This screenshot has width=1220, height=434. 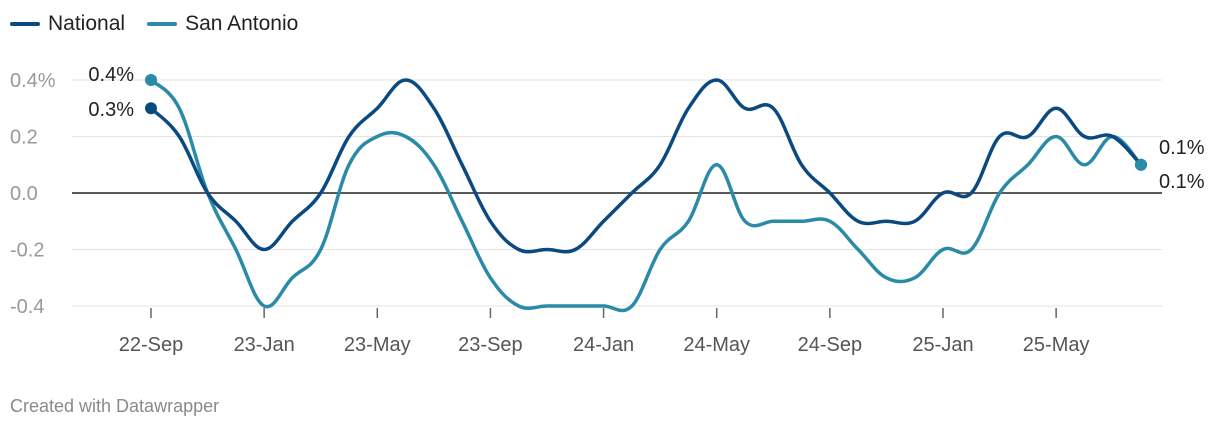 I want to click on footer-credit: Created with Datawrapper, so click(x=115, y=406).